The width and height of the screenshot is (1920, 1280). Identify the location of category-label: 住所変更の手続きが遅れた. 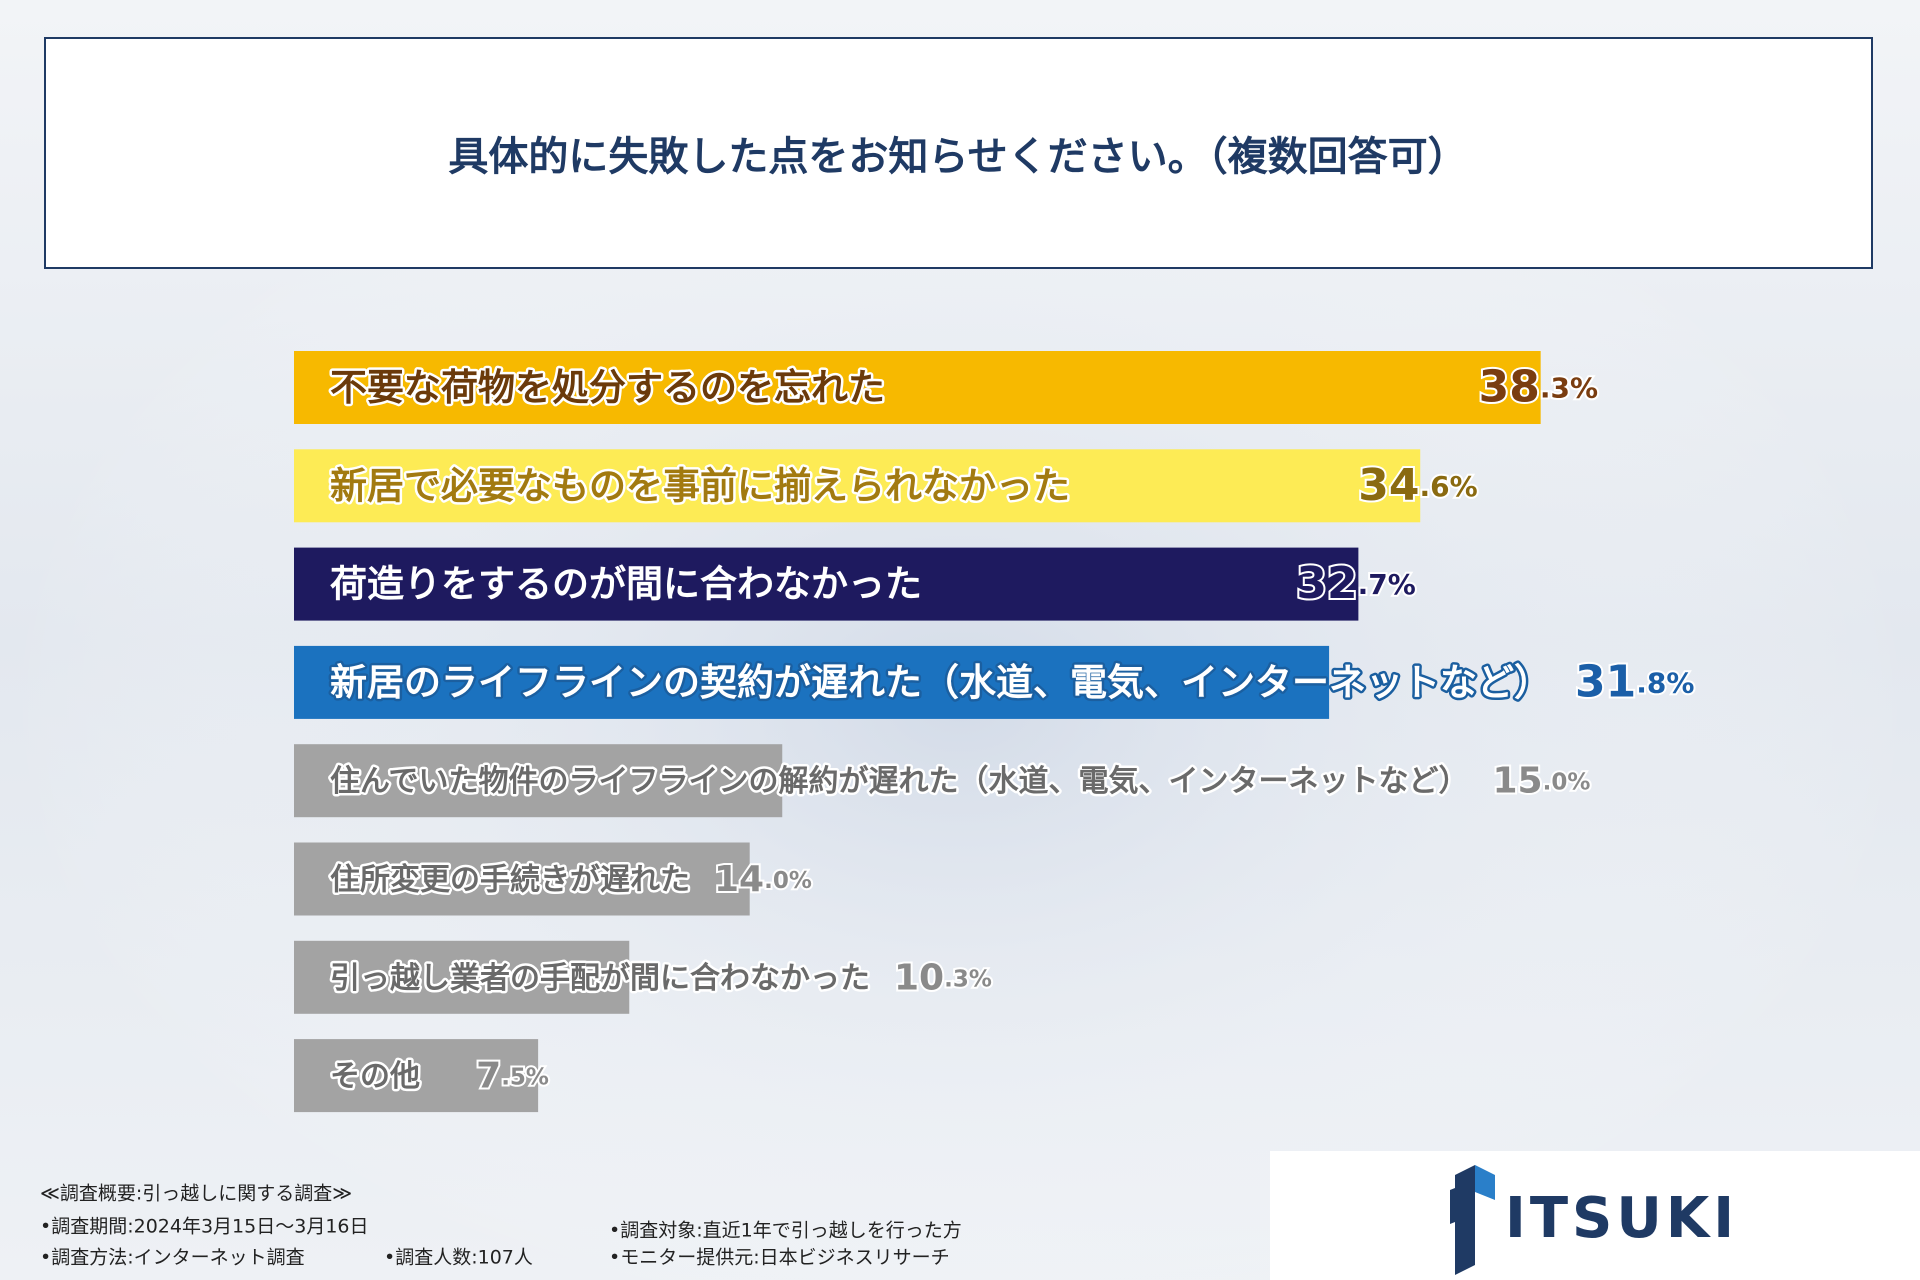
(510, 880).